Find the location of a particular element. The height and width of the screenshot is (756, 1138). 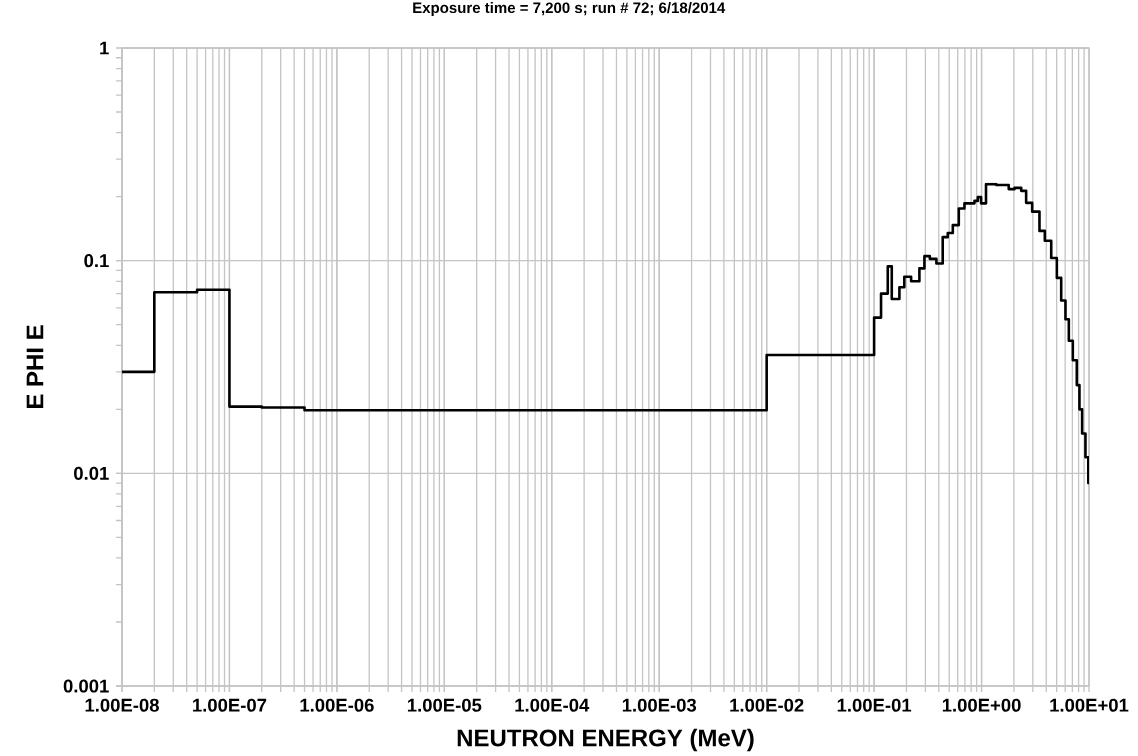

x-tick-label: 1.00E-03 is located at coordinates (659, 705).